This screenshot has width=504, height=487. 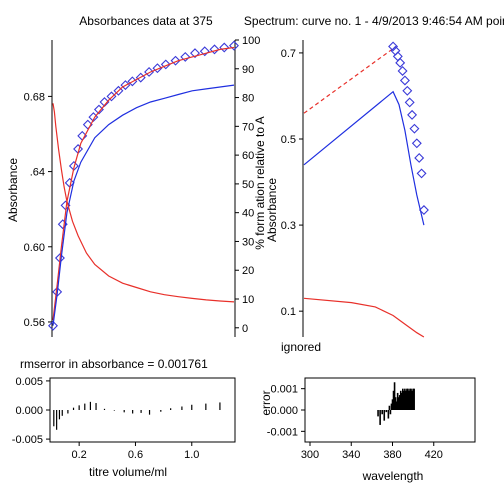 What do you see at coordinates (260, 182) in the screenshot?
I see `titration-ylabel-right: % form ation relative to A` at bounding box center [260, 182].